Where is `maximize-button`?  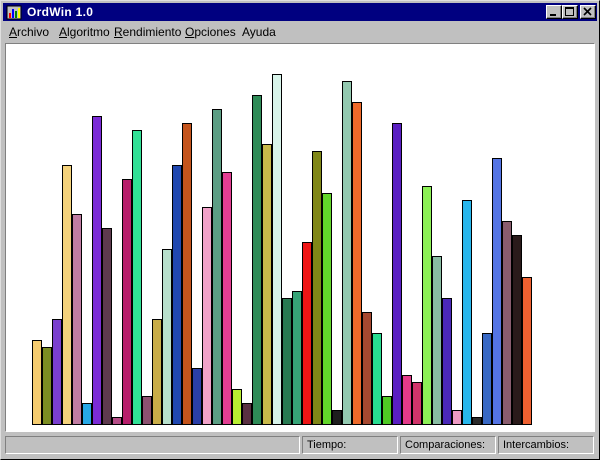 maximize-button is located at coordinates (570, 12).